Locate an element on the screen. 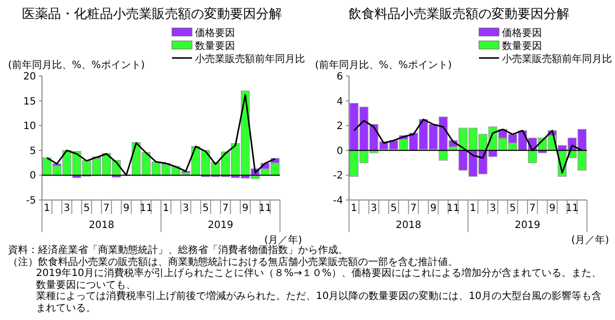 The width and height of the screenshot is (615, 320). text: 資料：経済産業省「商業動態統計」、総務省「消費者物価指数」から作成。 is located at coordinates (178, 250).